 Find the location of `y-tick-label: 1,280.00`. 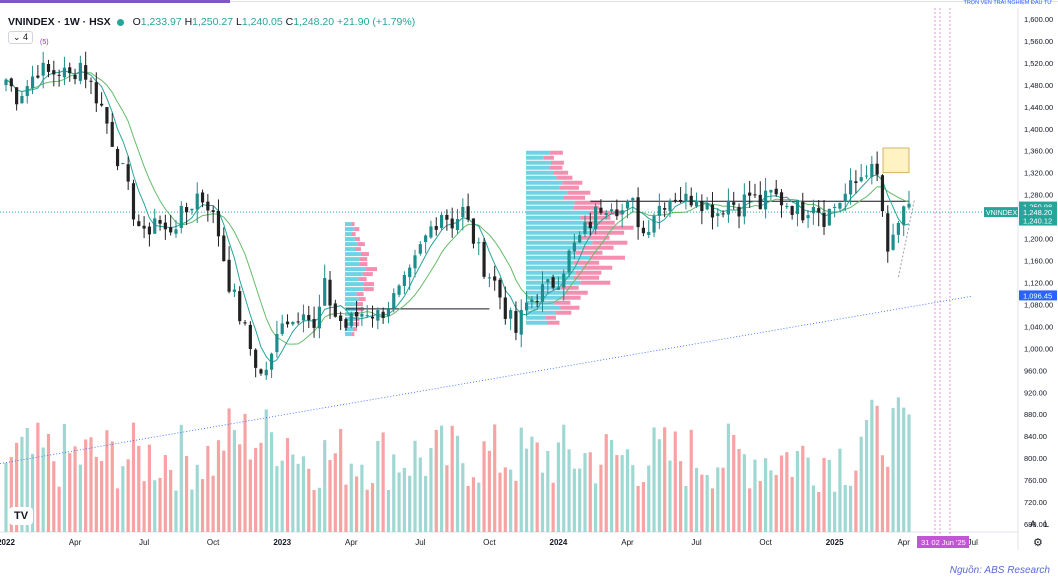

y-tick-label: 1,280.00 is located at coordinates (1038, 195).